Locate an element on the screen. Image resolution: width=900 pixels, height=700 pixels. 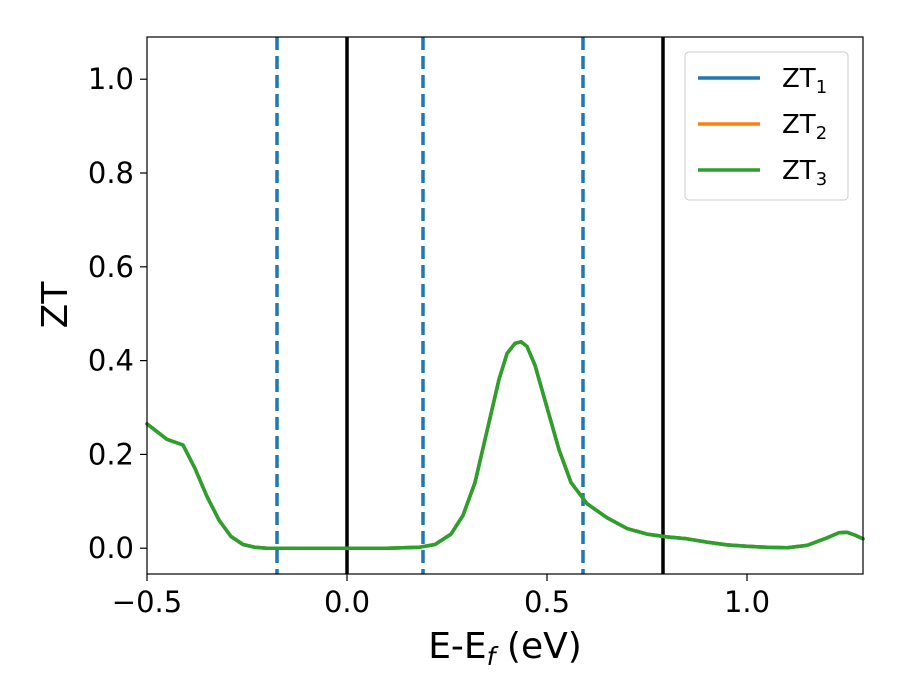
legend-items: ZT1 ZT2 ZT3 is located at coordinates (762, 127).